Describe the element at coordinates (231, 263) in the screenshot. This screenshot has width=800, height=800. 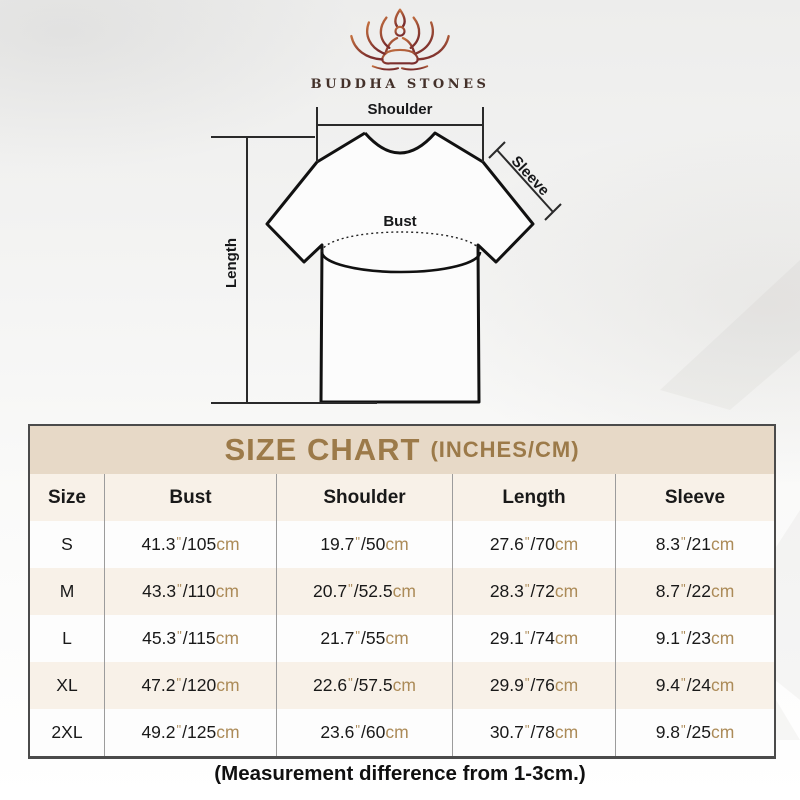
I see `length-label: Length` at that location.